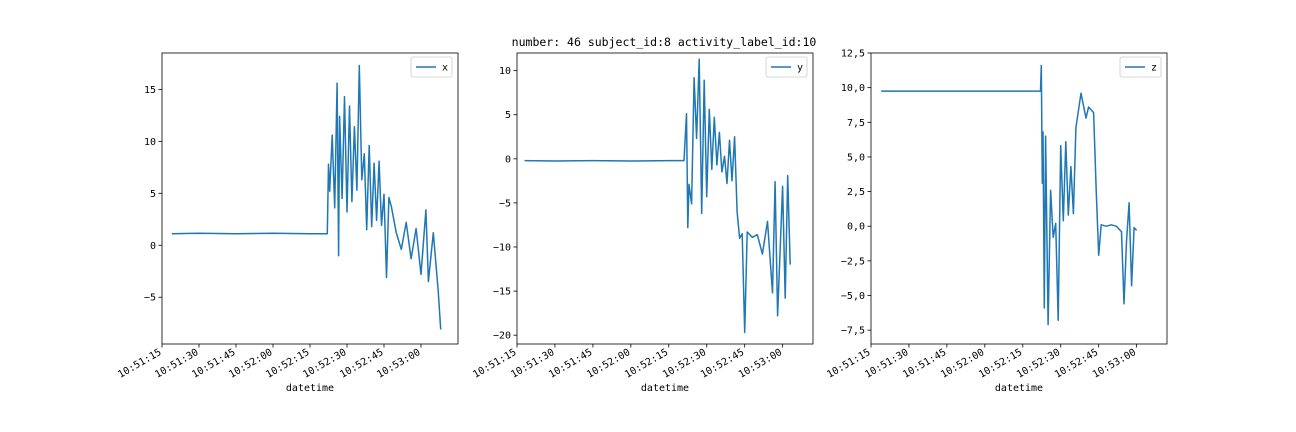 The image size is (1296, 432). What do you see at coordinates (502, 248) in the screenshot?
I see `y-tick-label: −10` at bounding box center [502, 248].